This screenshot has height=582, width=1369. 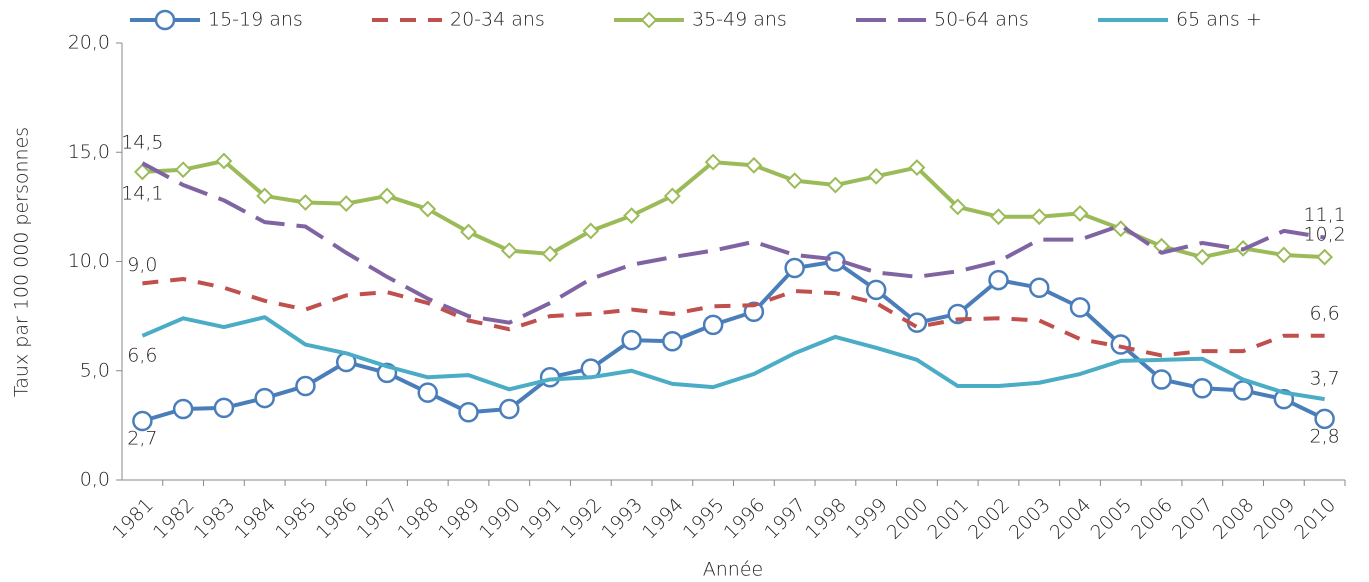 What do you see at coordinates (739, 20) in the screenshot?
I see `legend-label: 35-49 ans` at bounding box center [739, 20].